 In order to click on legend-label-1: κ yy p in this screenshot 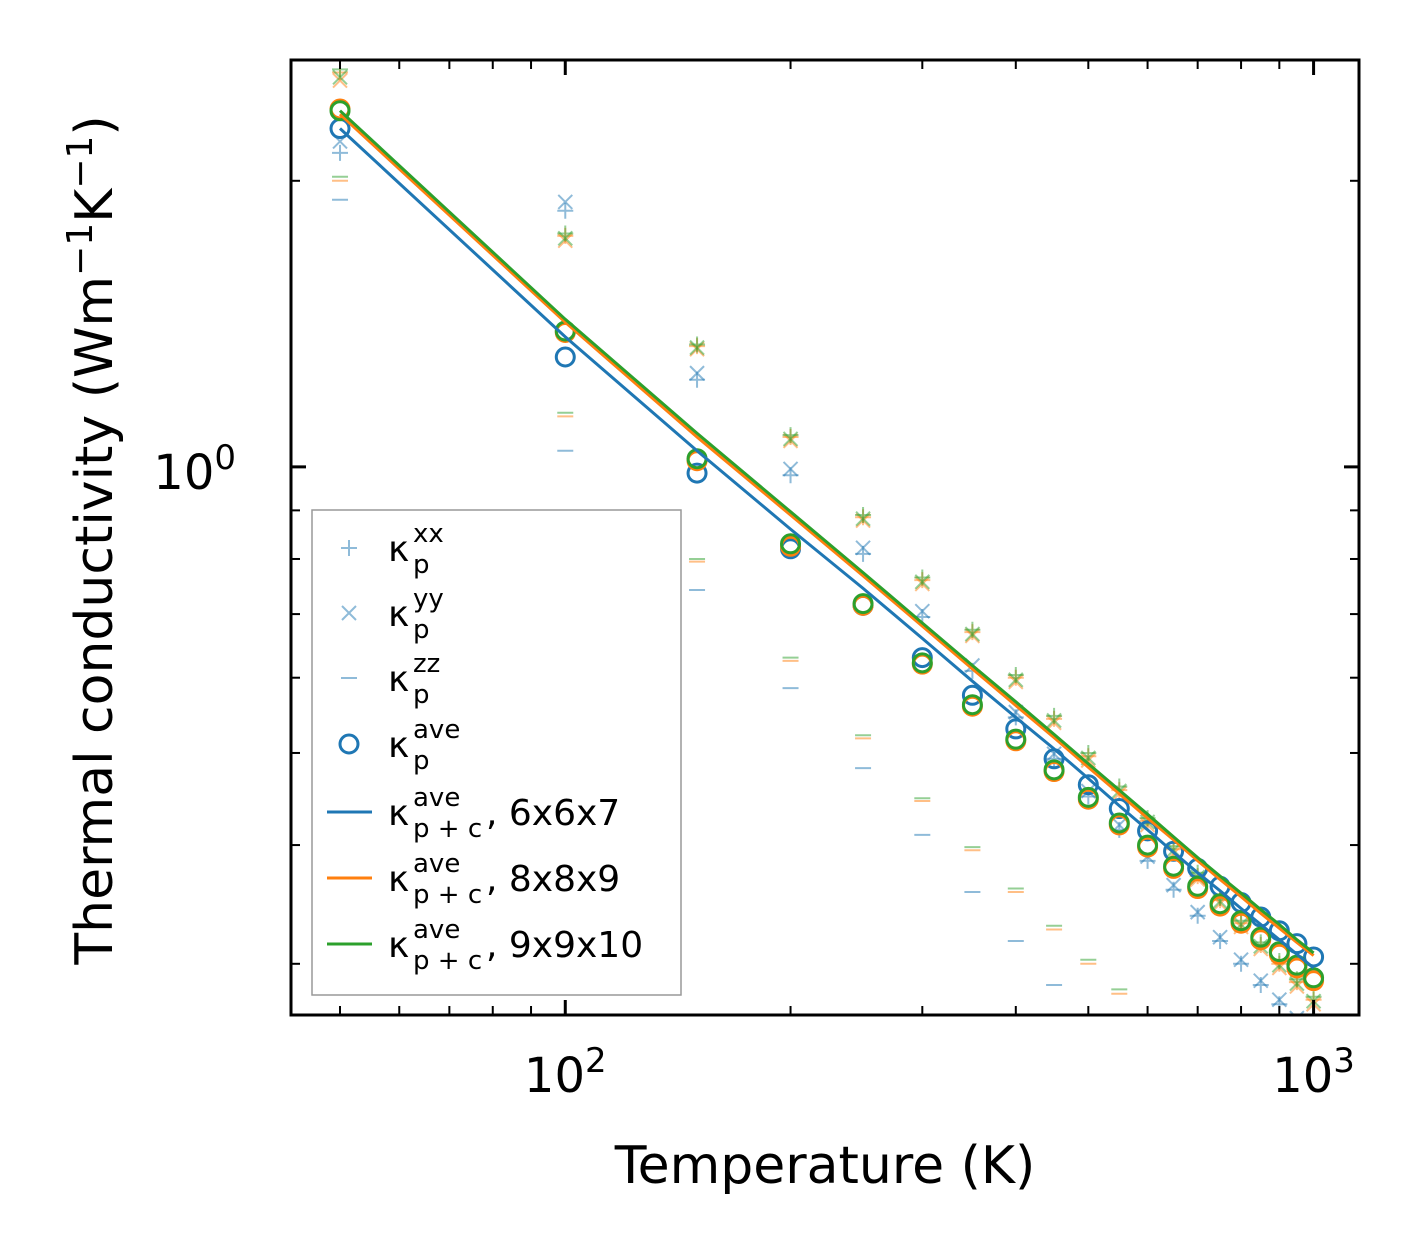, I will do `click(416, 614)`.